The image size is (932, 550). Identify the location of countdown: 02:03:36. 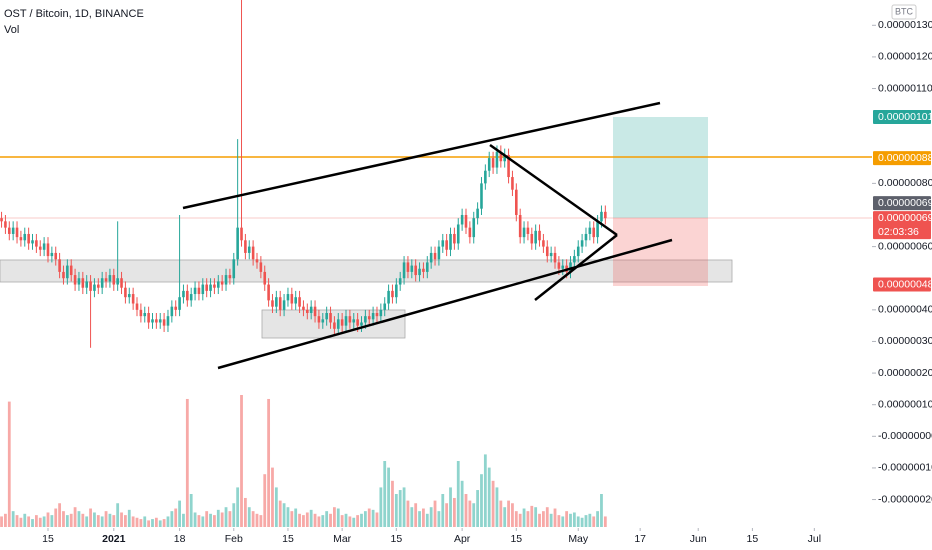
(898, 232).